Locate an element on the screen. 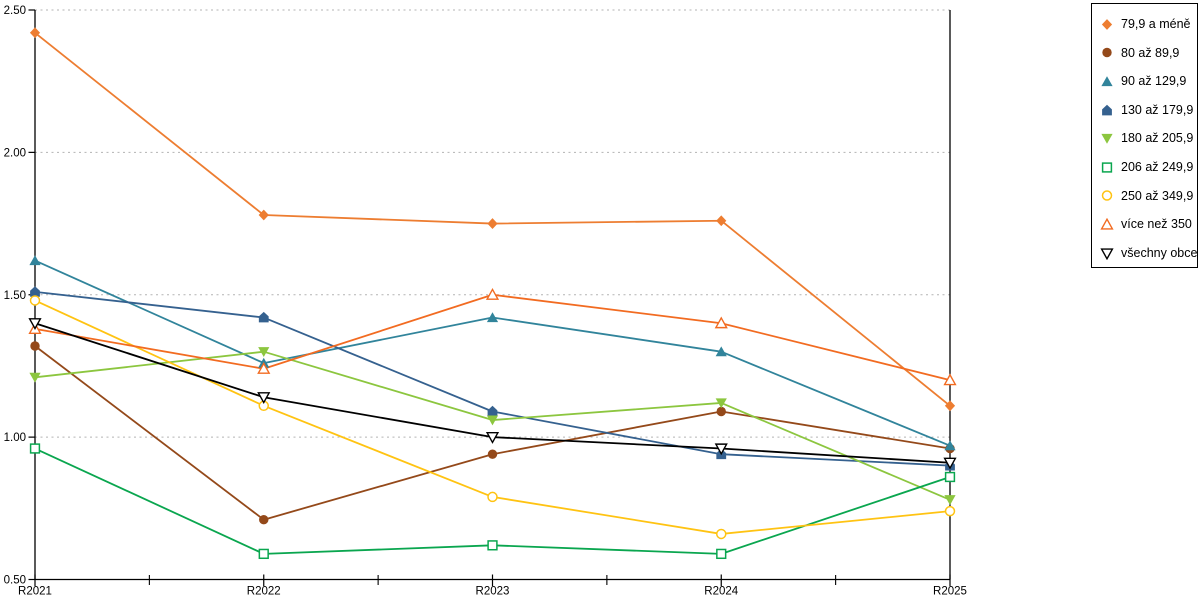  legend-item: 79,9 a méně is located at coordinates (1148, 24).